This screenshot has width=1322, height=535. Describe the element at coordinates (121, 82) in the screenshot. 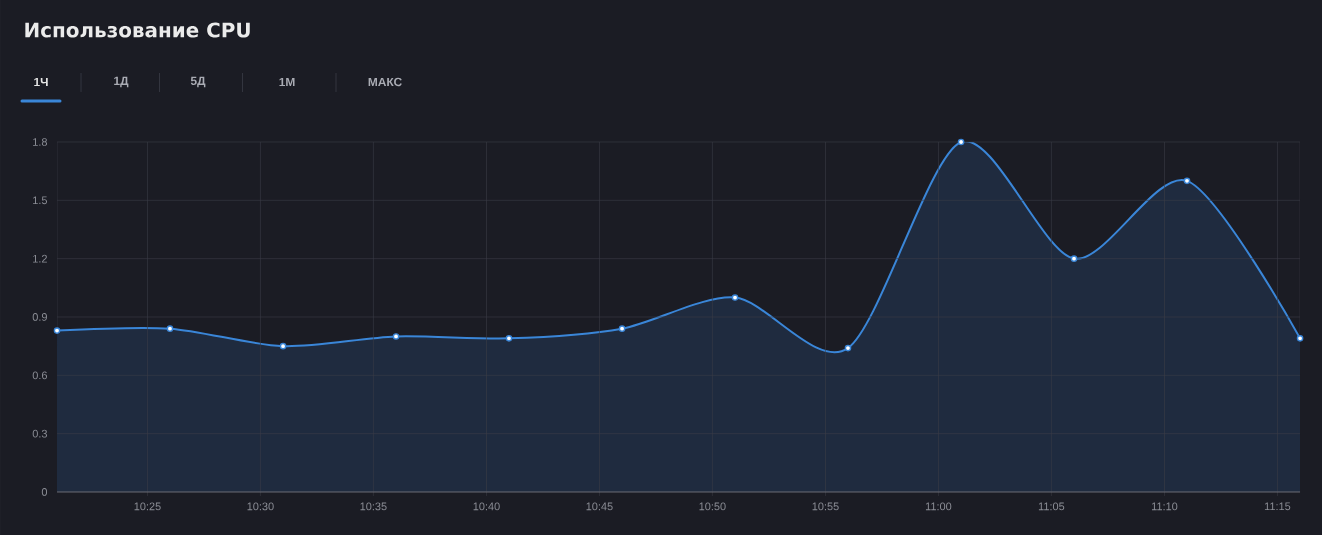

I see `text: 1Д` at that location.